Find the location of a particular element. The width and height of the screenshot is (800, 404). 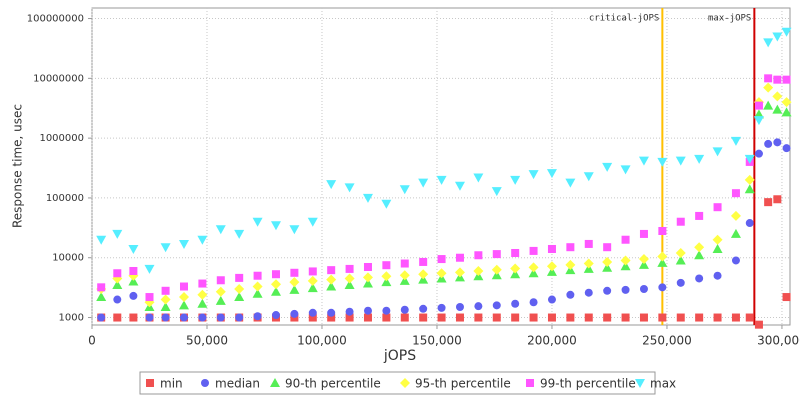

y-axis-label: Response time, usec is located at coordinates (18, 166).